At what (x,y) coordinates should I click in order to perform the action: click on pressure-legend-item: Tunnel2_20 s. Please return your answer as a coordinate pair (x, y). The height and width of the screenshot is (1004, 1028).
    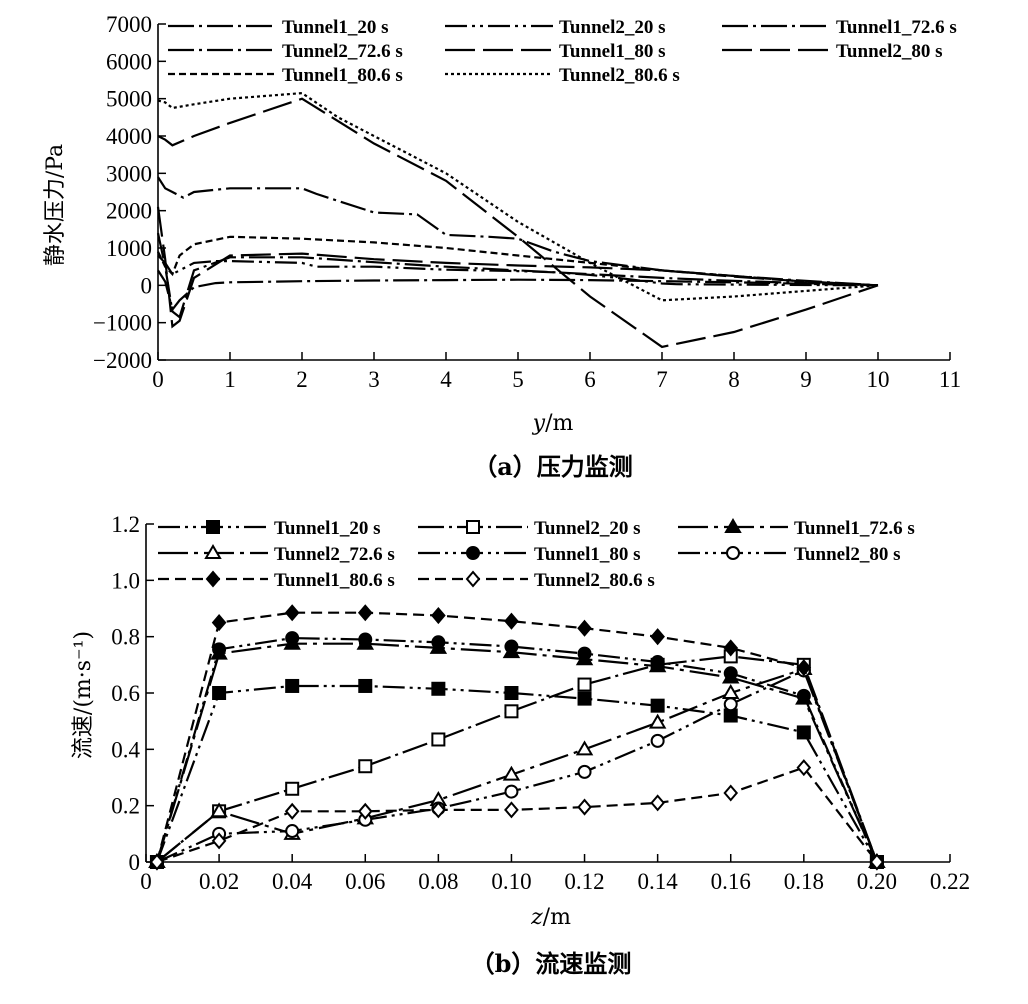
    Looking at the image, I should click on (555, 27).